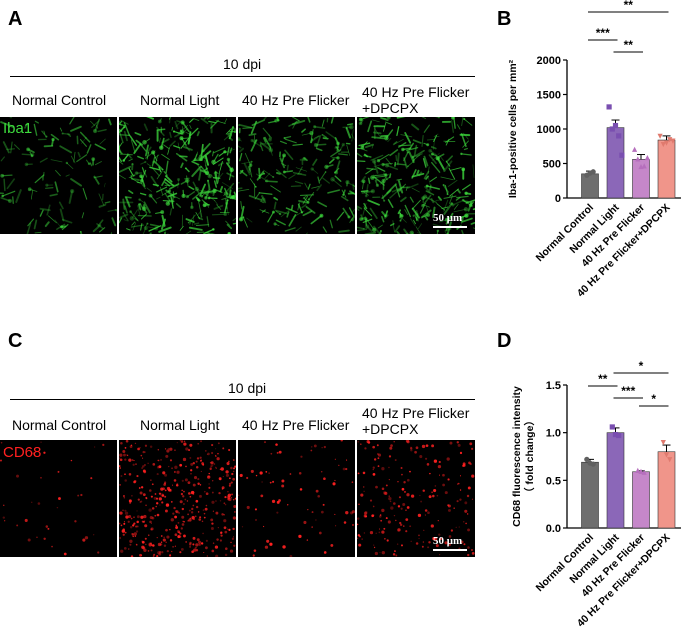 Image resolution: width=685 pixels, height=638 pixels. I want to click on cd68-stain-label: CD68, so click(22, 452).